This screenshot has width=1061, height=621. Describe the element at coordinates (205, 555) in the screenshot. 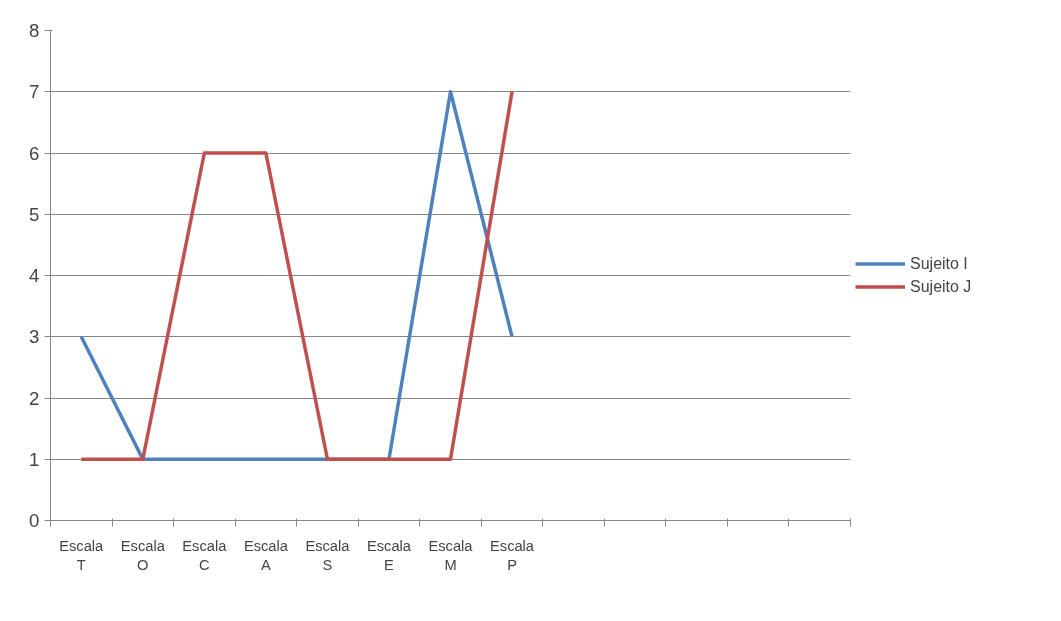

I see `x-tick-label: Escala C` at that location.